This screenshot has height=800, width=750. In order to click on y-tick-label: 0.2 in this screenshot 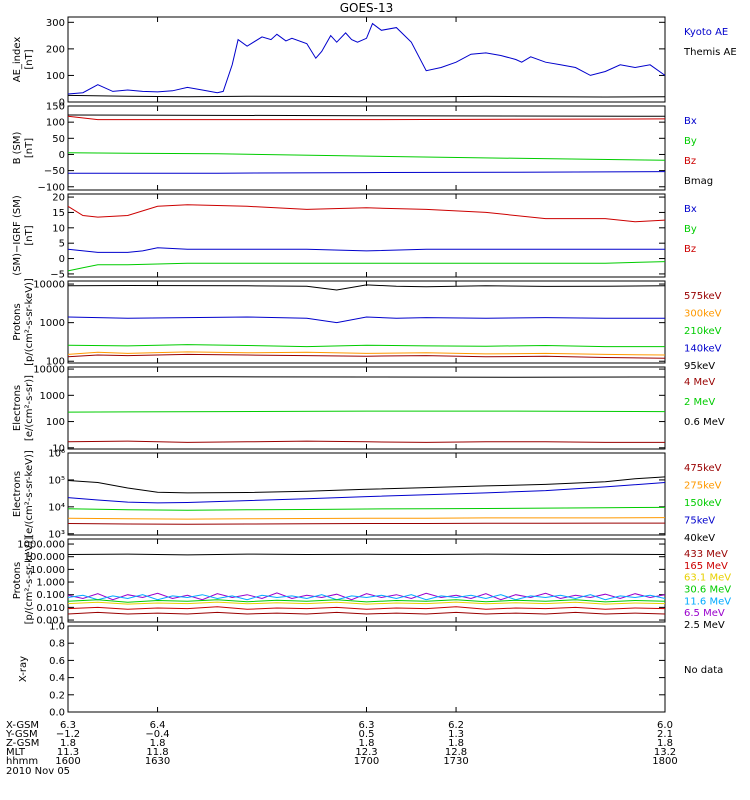, I will do `click(57, 695)`.